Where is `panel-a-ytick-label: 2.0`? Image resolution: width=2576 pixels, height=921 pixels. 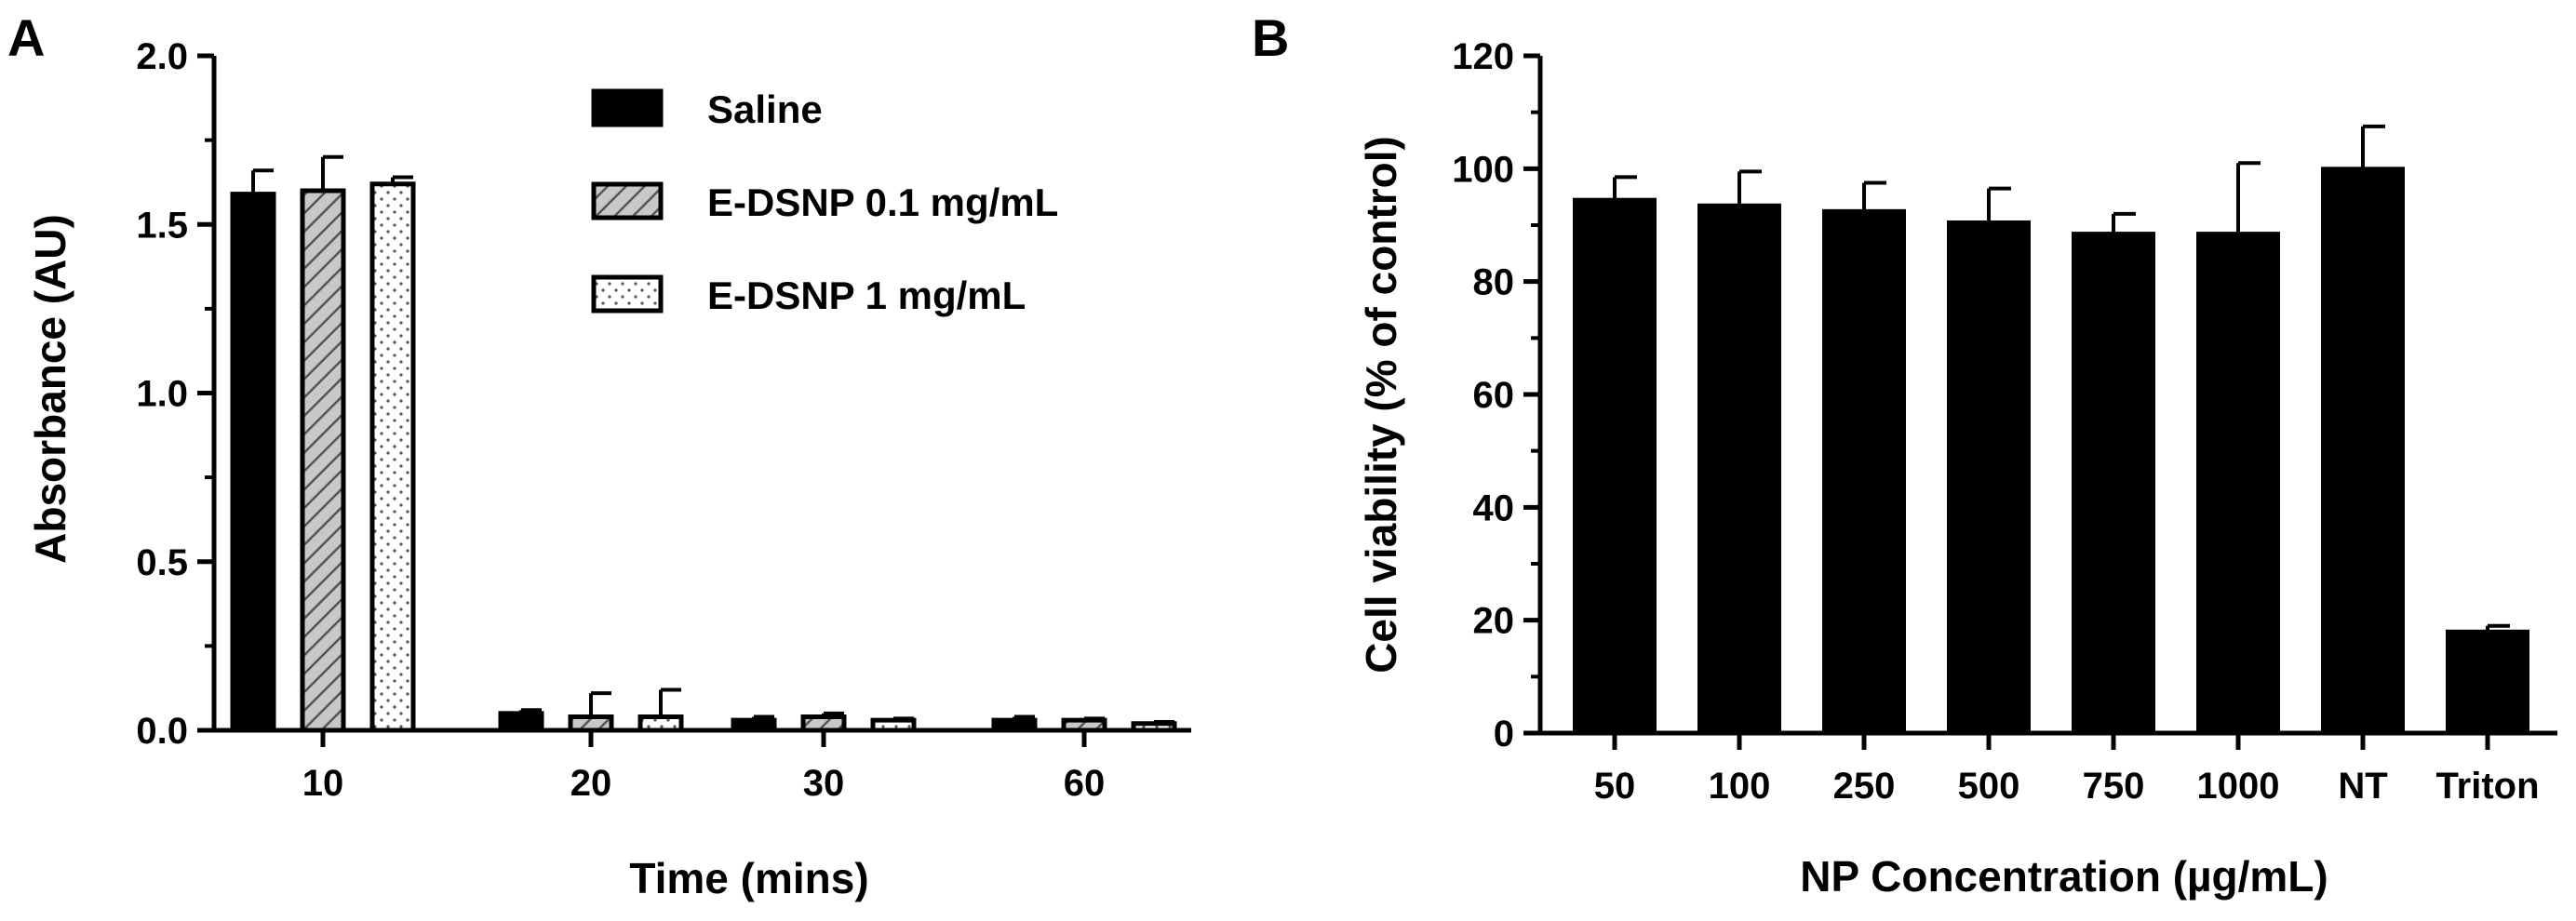 panel-a-ytick-label: 2.0 is located at coordinates (162, 56).